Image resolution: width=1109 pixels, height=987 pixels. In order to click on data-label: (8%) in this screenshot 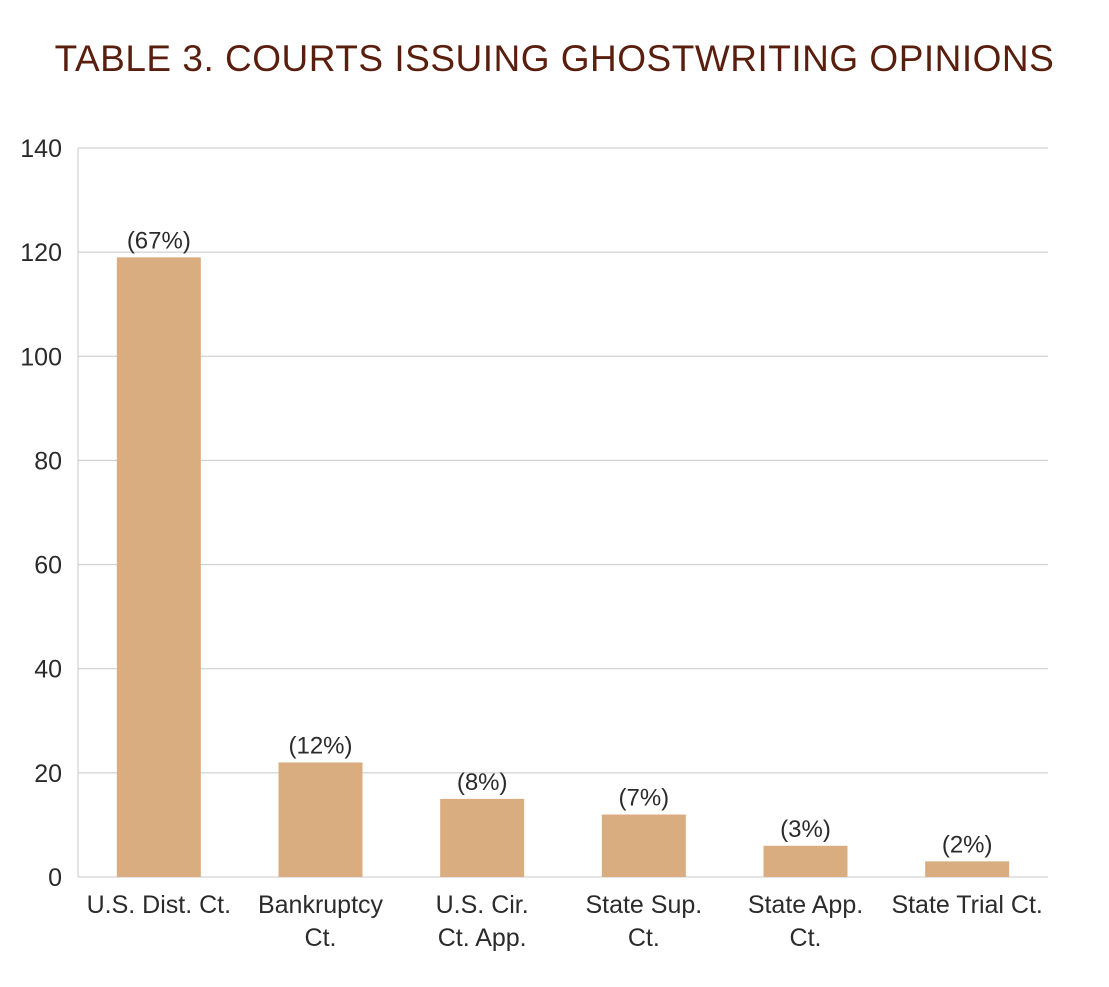, I will do `click(482, 782)`.